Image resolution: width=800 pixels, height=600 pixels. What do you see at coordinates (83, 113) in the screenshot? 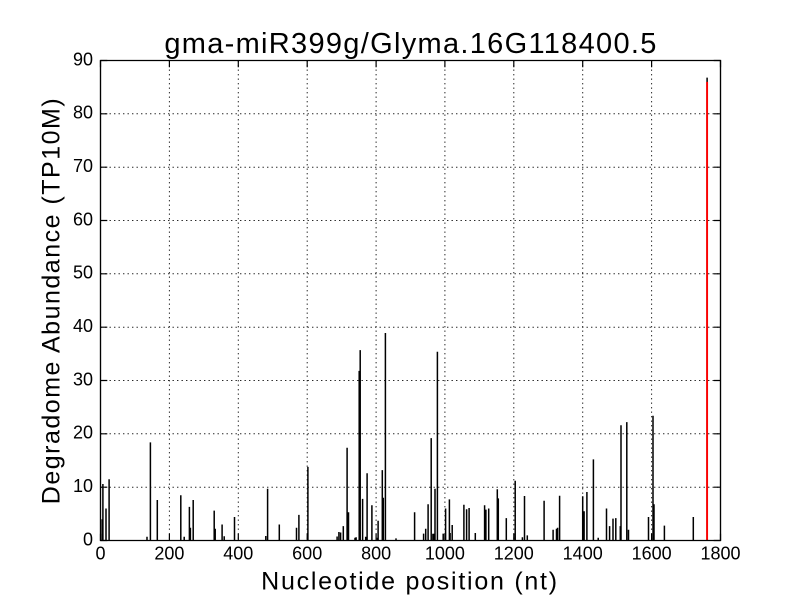
I see `svg-text: 80` at bounding box center [83, 113].